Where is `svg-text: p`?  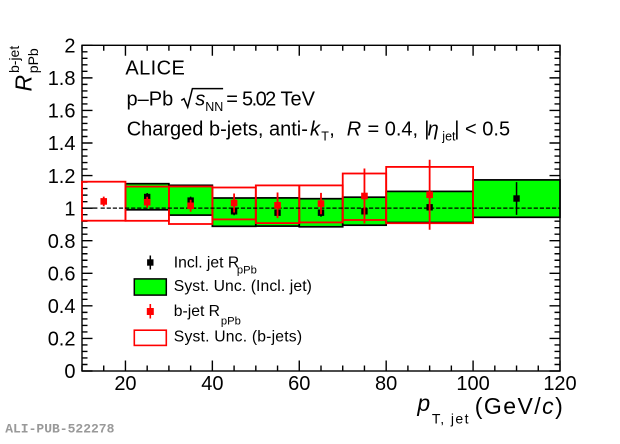 svg-text: p is located at coordinates (423, 403).